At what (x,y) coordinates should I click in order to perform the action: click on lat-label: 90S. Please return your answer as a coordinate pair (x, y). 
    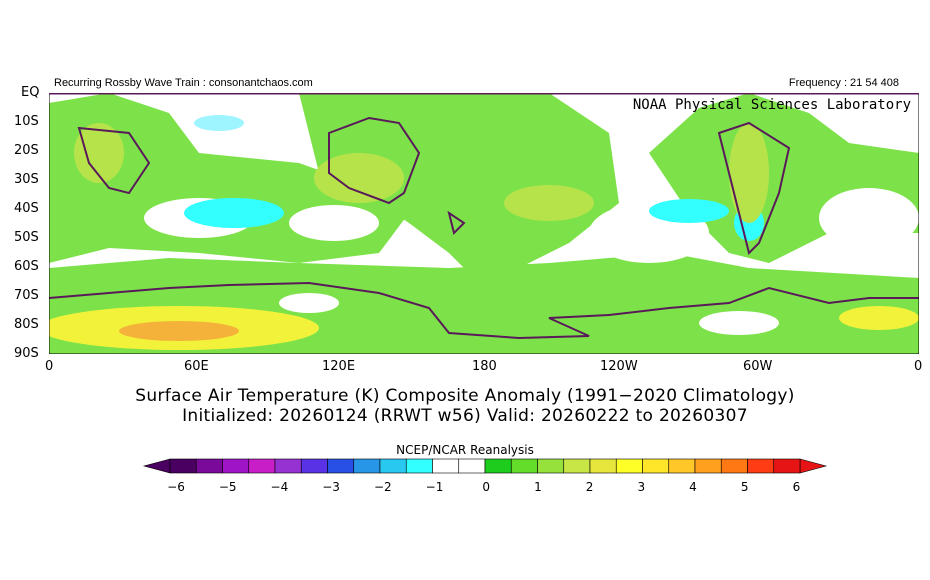
    Looking at the image, I should click on (26, 353).